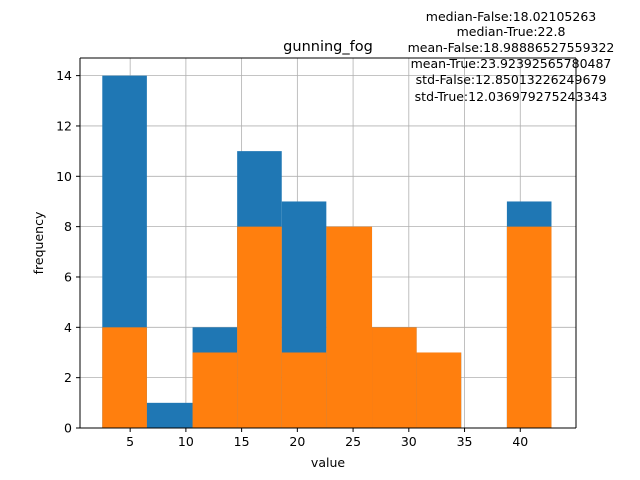 The image size is (640, 480). I want to click on stat-std-false: std-False:12.85013226249679, so click(511, 79).